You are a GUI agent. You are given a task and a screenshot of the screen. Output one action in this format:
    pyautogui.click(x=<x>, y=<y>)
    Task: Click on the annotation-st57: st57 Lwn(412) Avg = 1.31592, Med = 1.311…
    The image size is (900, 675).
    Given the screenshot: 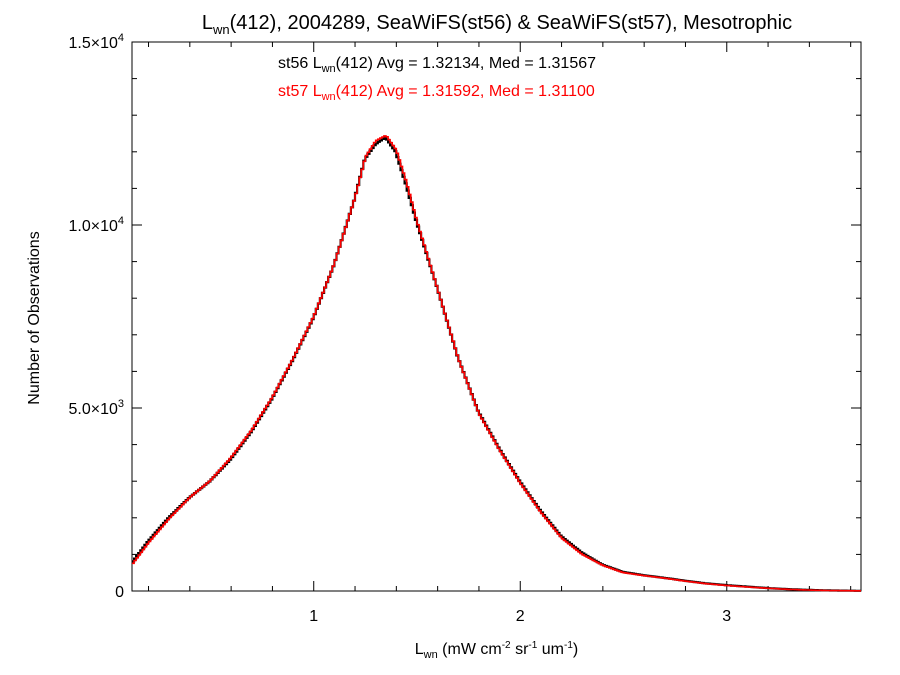 What is the action you would take?
    pyautogui.click(x=436, y=93)
    